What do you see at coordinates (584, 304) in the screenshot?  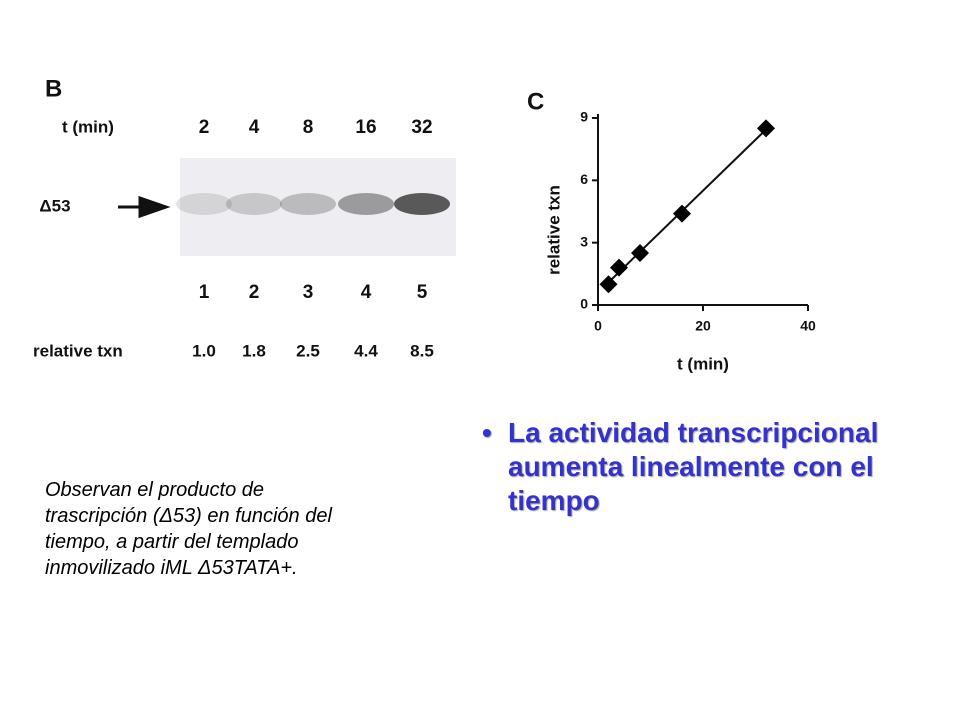 I see `y-tick-label: 0` at bounding box center [584, 304].